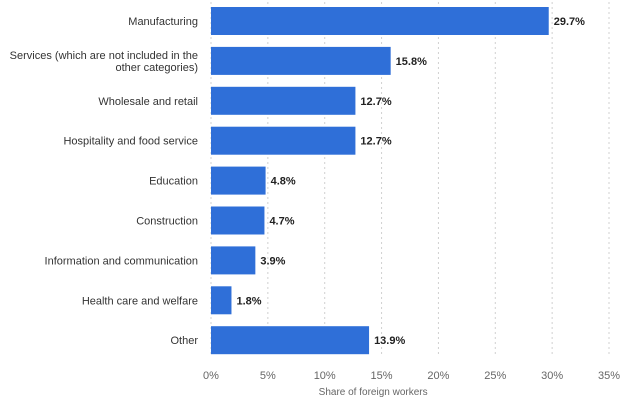 Image resolution: width=632 pixels, height=409 pixels. Describe the element at coordinates (389, 341) in the screenshot. I see `data-label: 13.9%` at that location.